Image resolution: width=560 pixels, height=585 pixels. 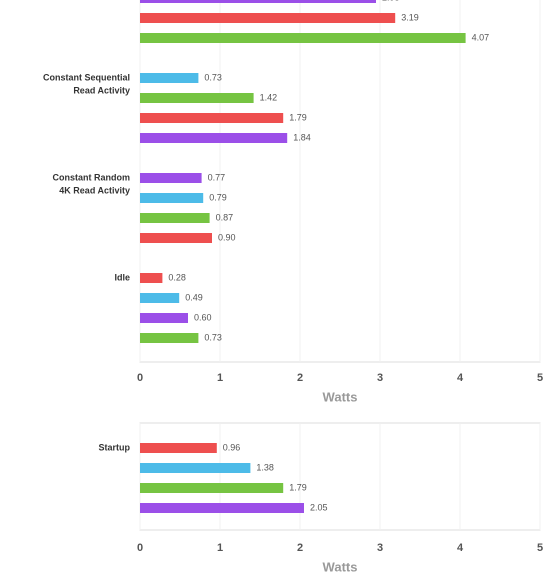 I want to click on group-label: Constant Sequential, so click(x=86, y=77).